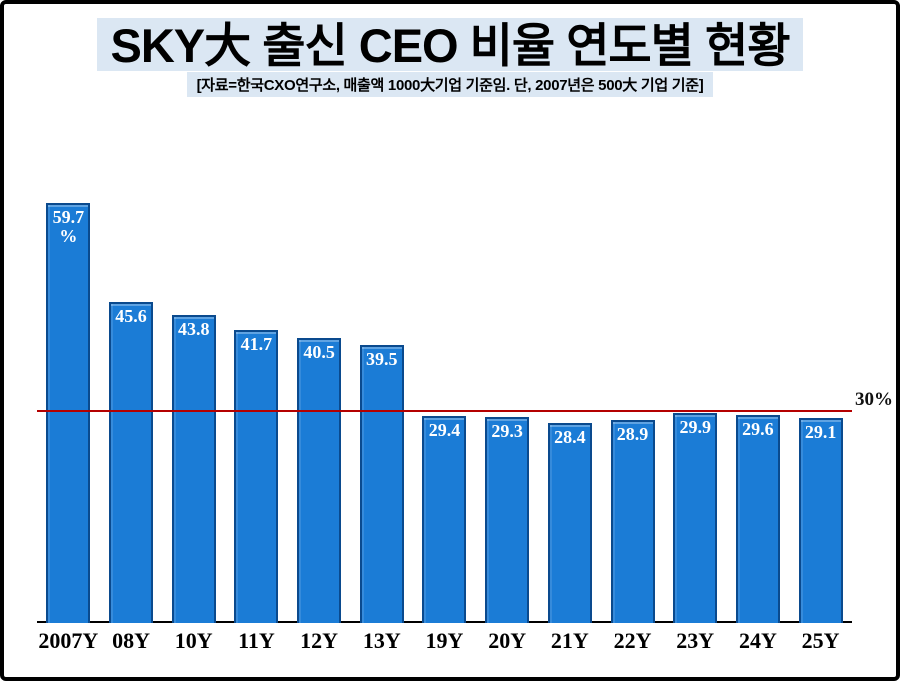  I want to click on bar-column-12Y: 40.5, so click(319, 408).